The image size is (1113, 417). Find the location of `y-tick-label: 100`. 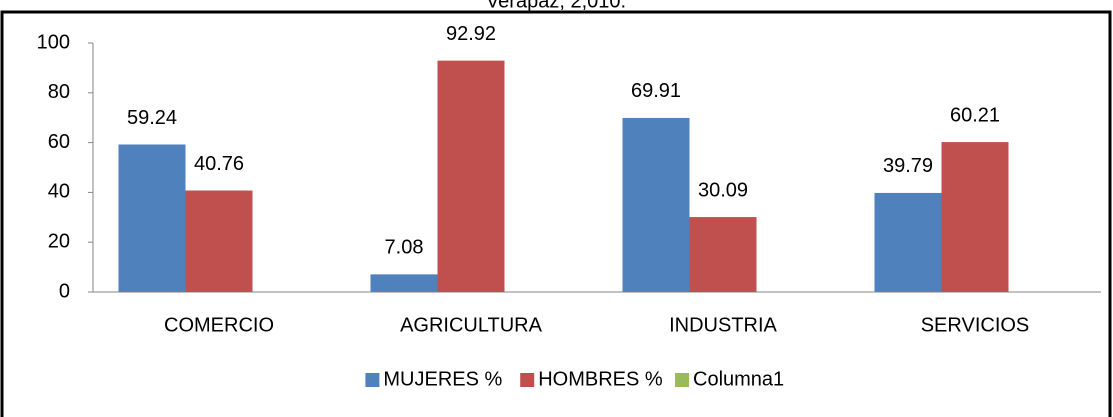

y-tick-label: 100 is located at coordinates (53, 42).